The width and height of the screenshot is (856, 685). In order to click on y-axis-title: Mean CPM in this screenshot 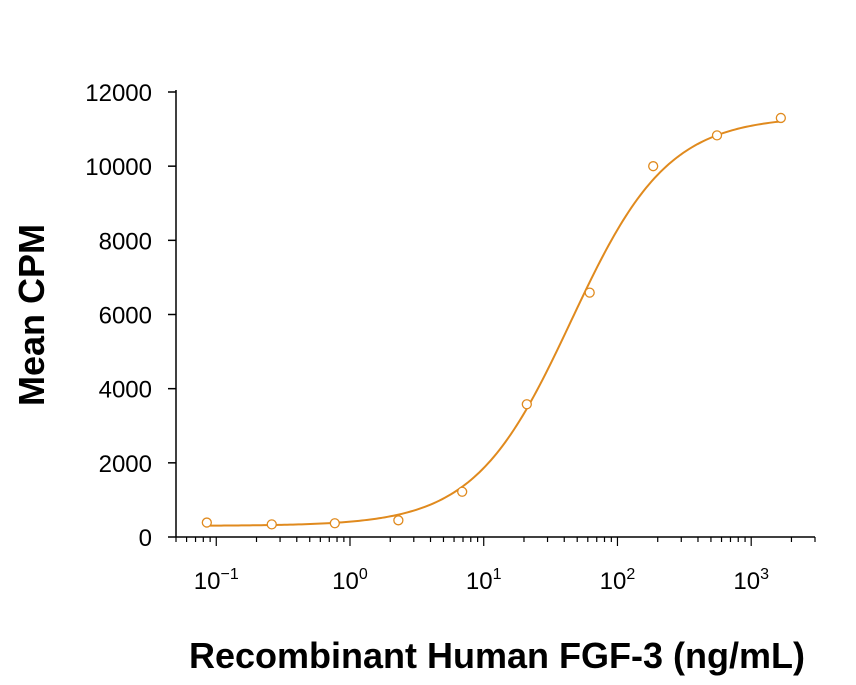, I will do `click(31, 315)`.